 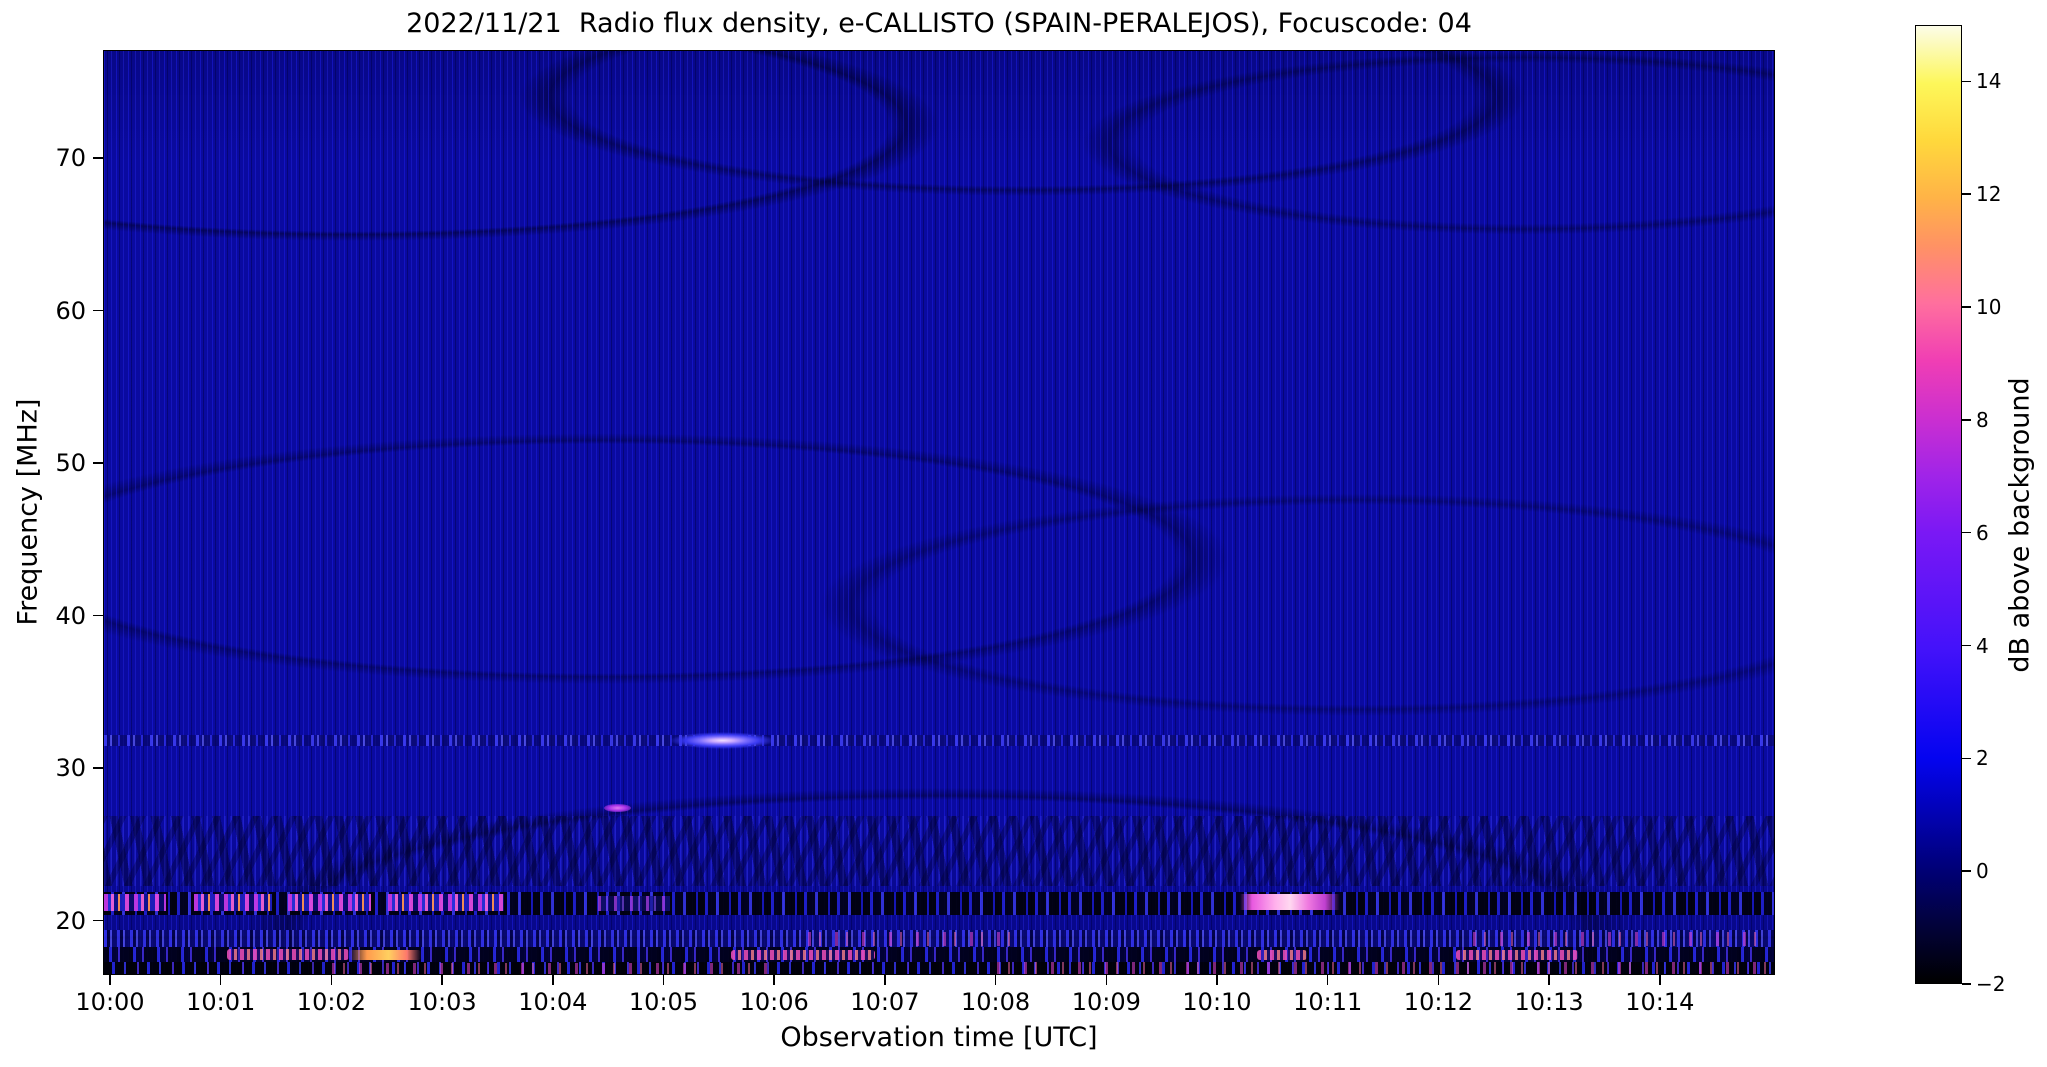 I want to click on colorbar-tick-label: −2, so click(x=1991, y=984).